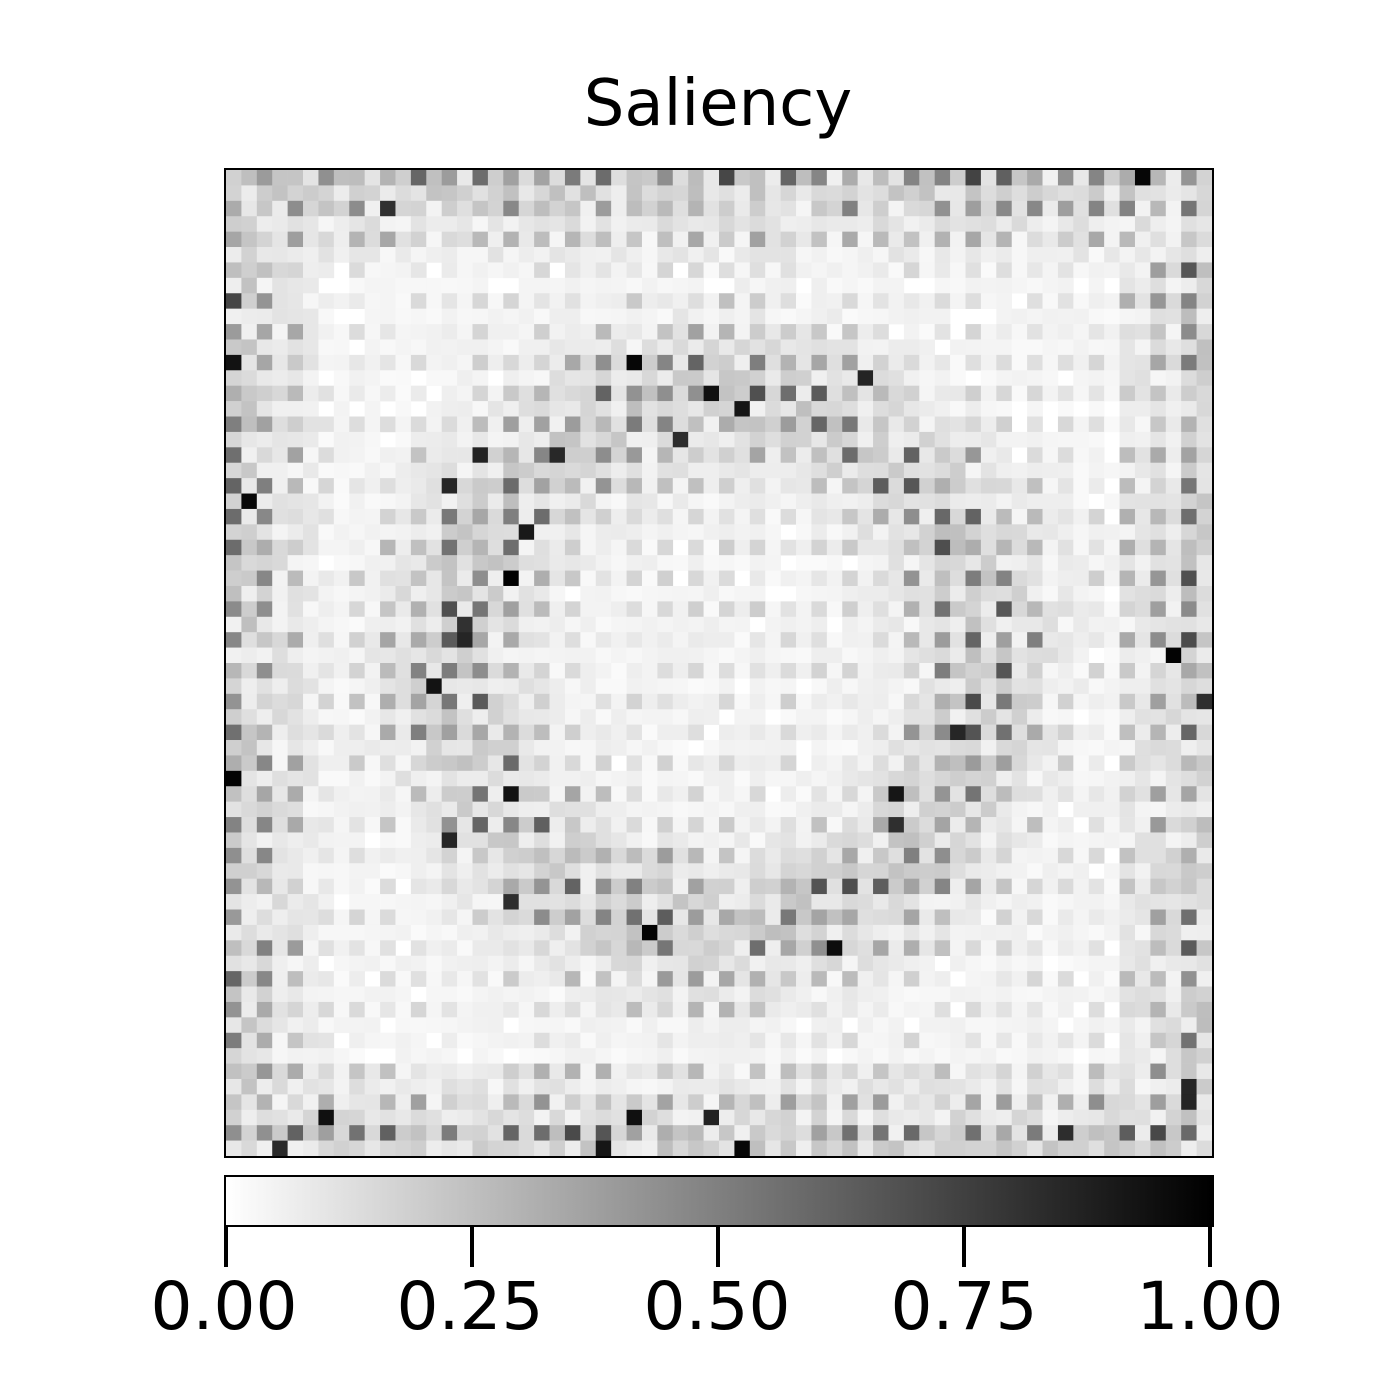  Describe the element at coordinates (964, 1306) in the screenshot. I see `colorbar-tick-label: 0.75` at that location.